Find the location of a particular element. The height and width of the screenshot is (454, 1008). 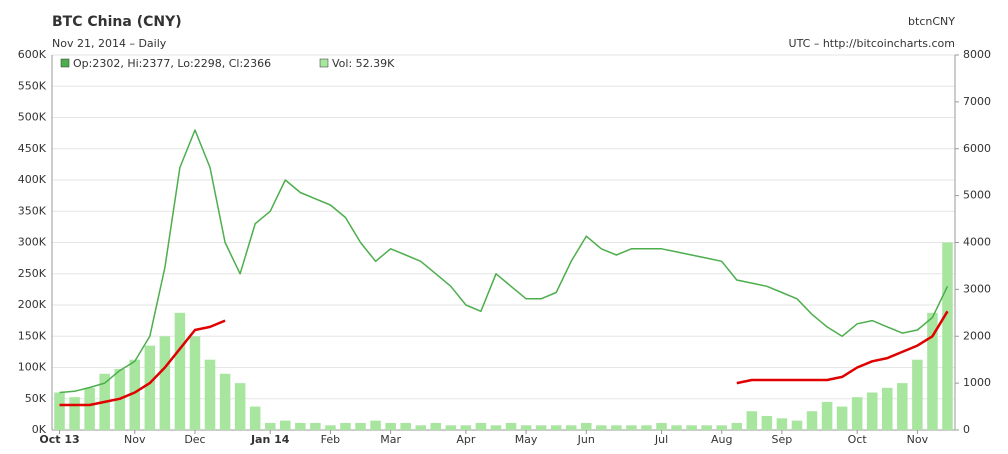

y-tick-label: 300K is located at coordinates (32, 242).